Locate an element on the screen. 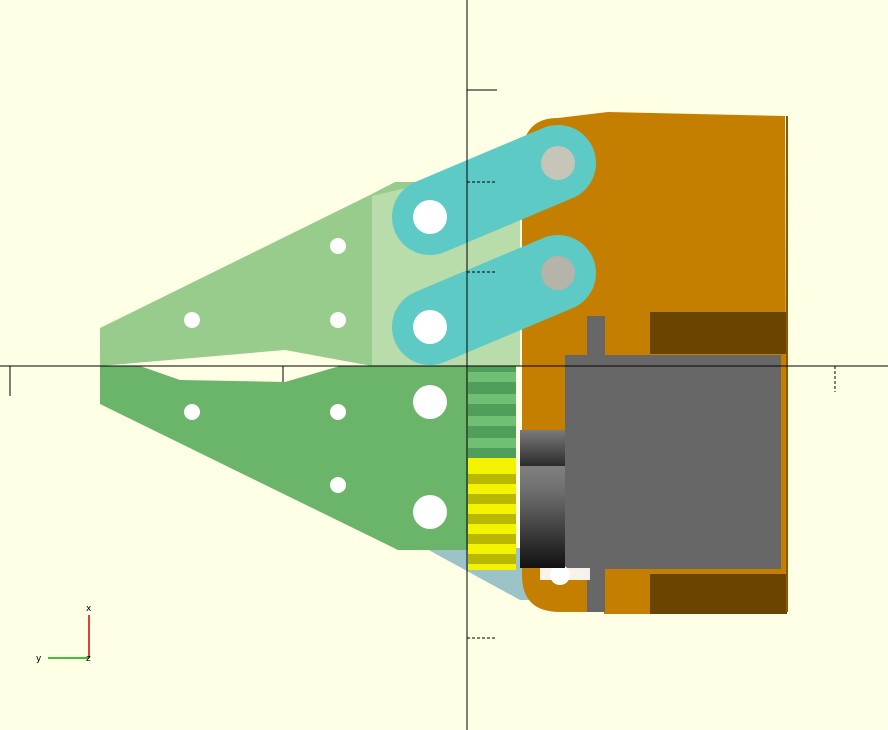 This screenshot has height=730, width=888. axis-gizmo: x y z is located at coordinates (64, 634).